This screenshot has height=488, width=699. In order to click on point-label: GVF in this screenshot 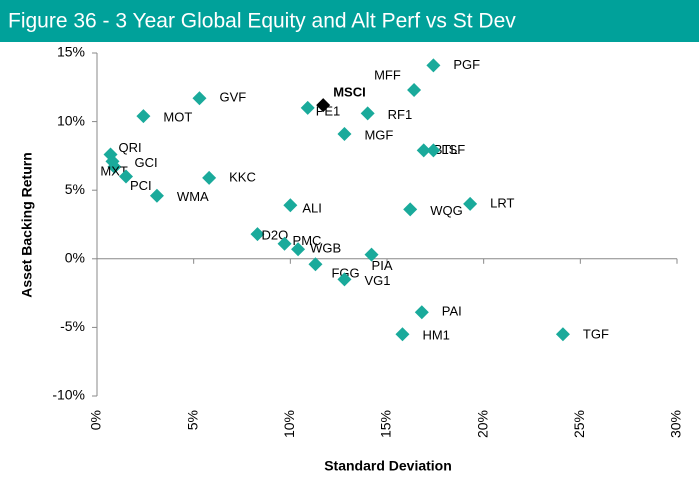, I will do `click(232, 97)`.